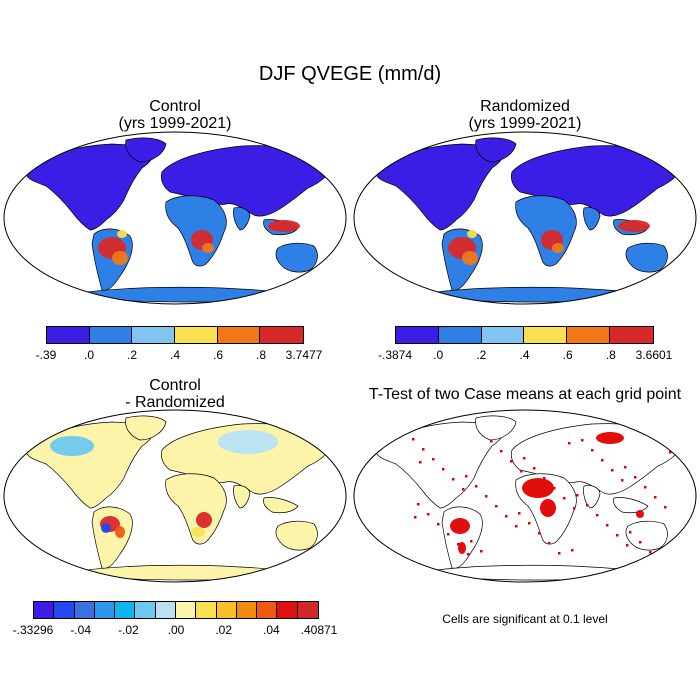 The image size is (700, 700). I want to click on colorbar-tick-label: -.33296, so click(33, 630).